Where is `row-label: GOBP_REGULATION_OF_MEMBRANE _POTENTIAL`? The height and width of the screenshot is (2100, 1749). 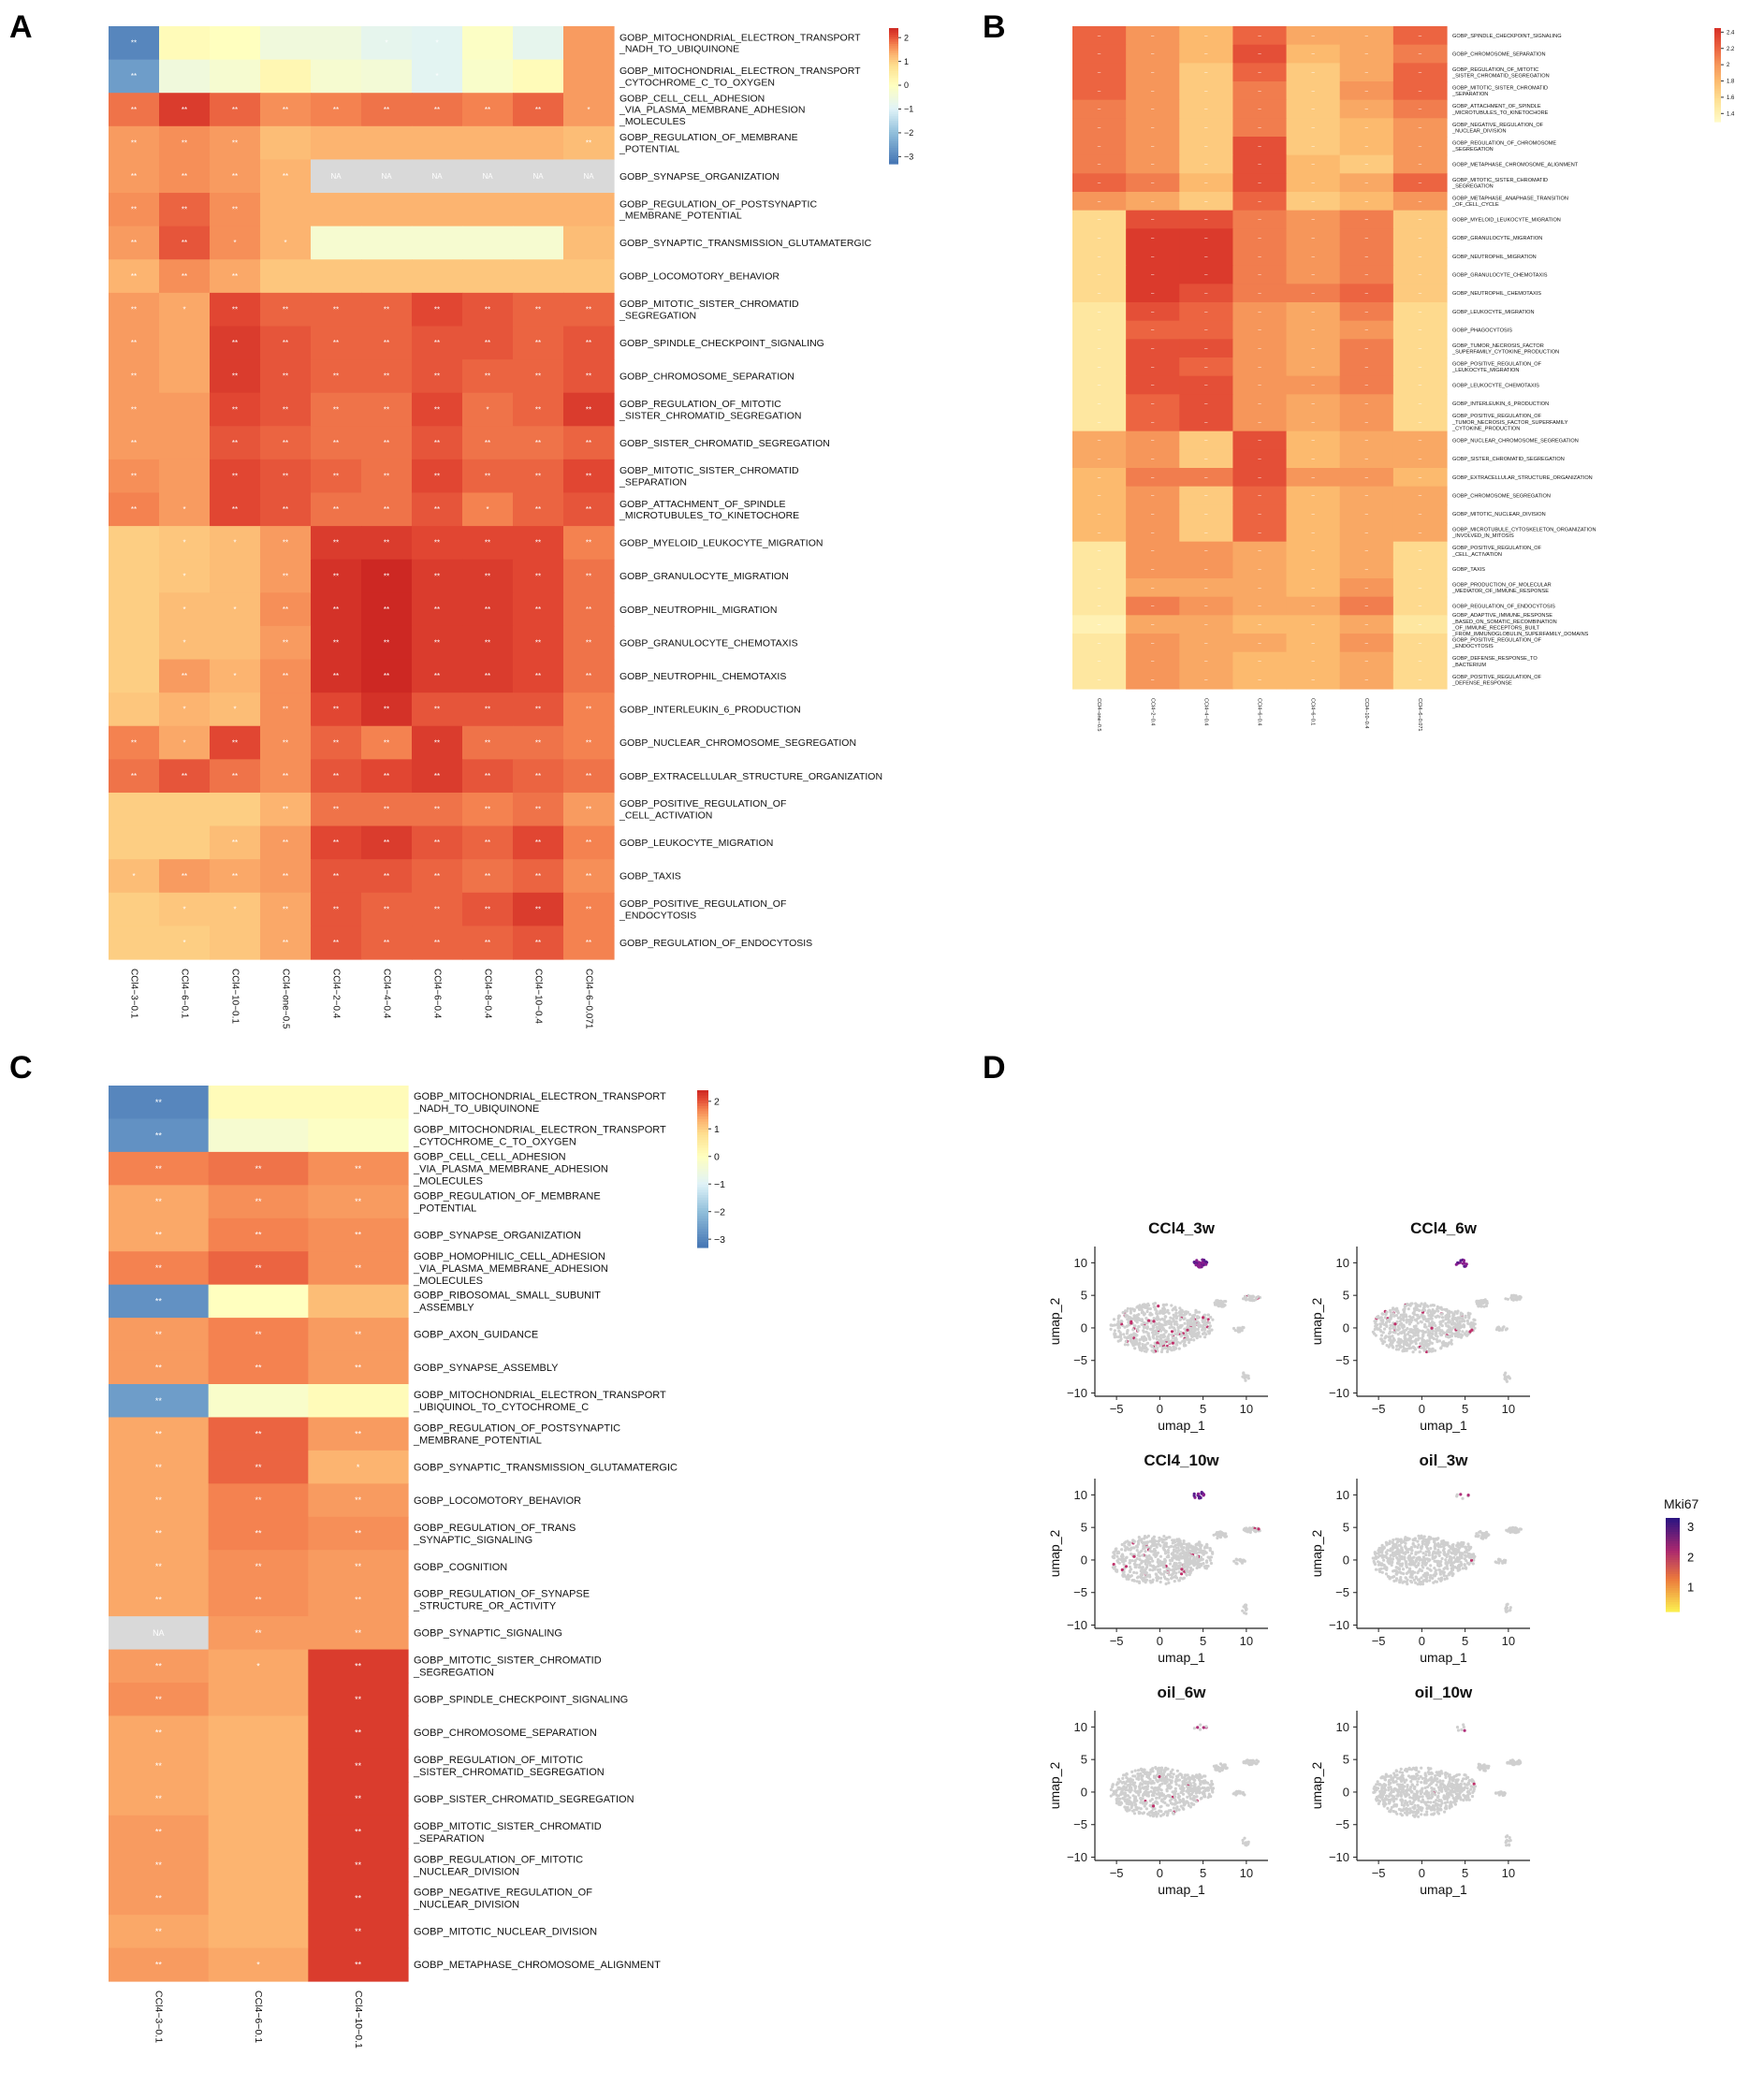 row-label: GOBP_REGULATION_OF_MEMBRANE _POTENTIAL is located at coordinates (709, 143).